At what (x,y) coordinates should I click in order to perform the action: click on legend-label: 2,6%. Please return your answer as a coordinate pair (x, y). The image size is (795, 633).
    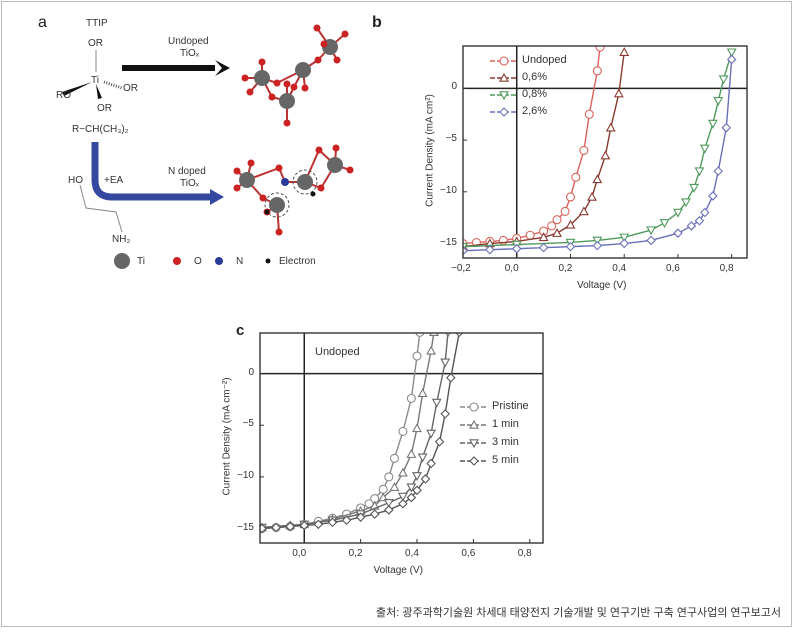
    Looking at the image, I should click on (535, 111).